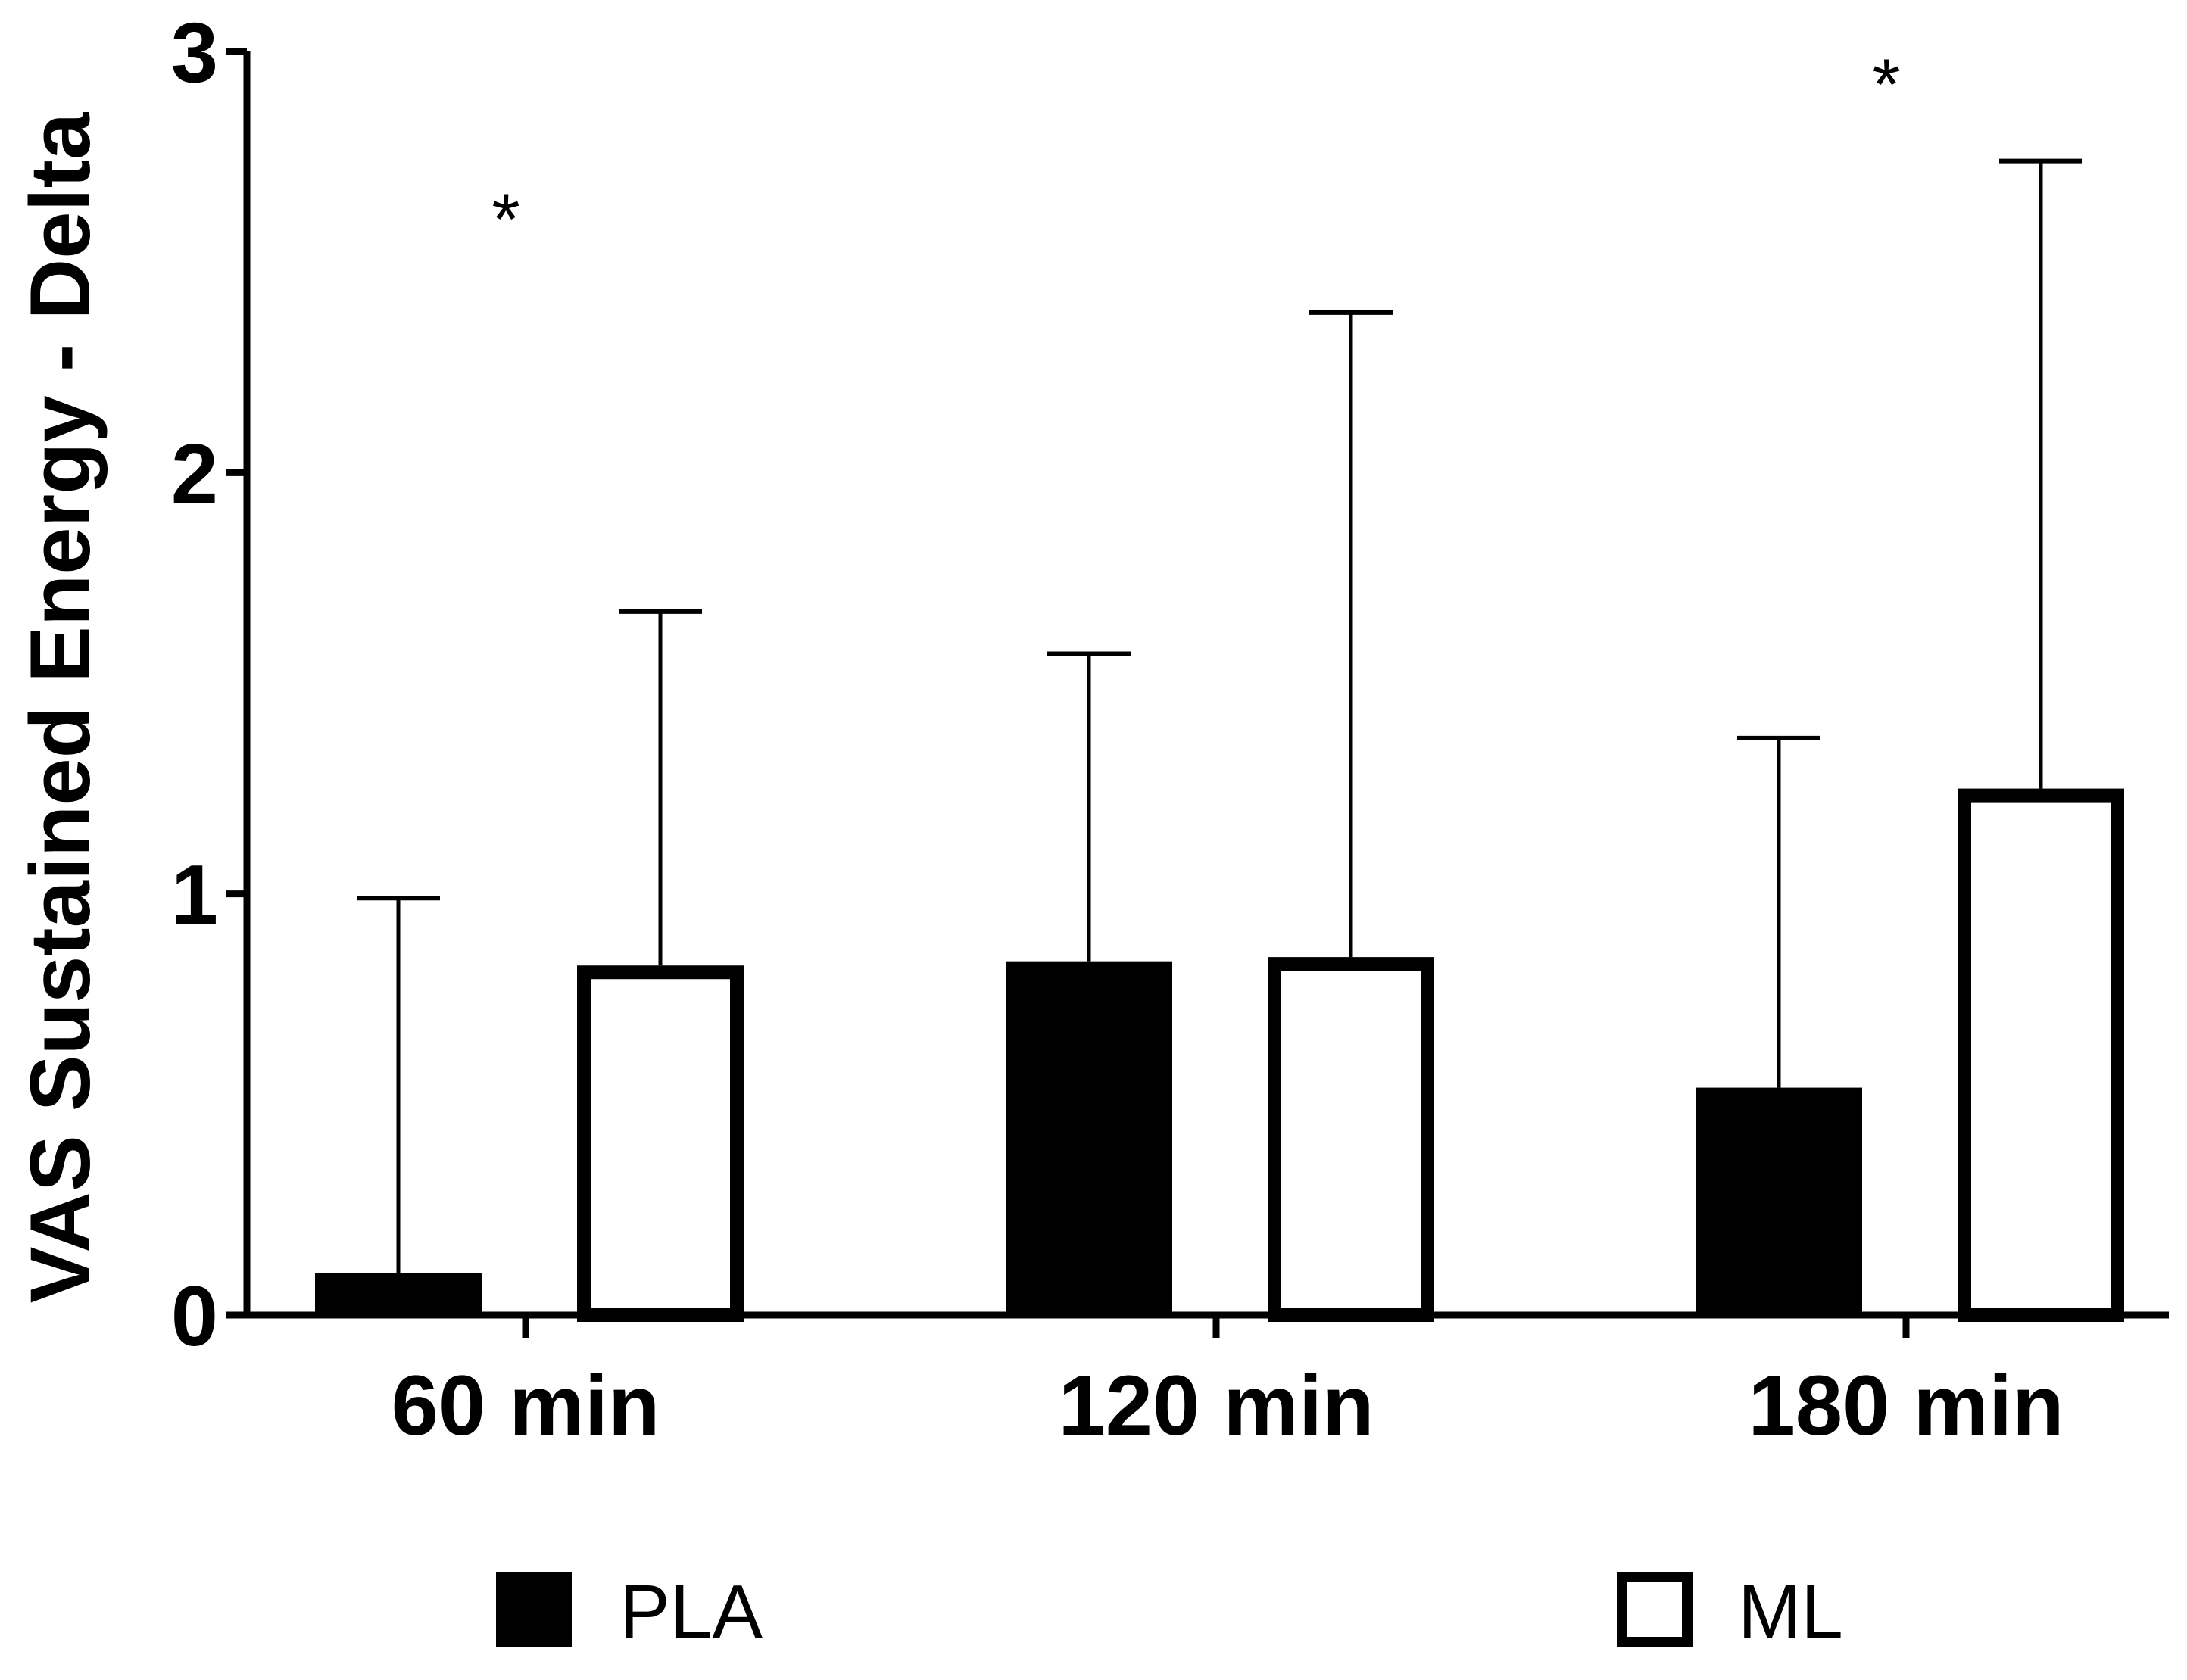 The image size is (2187, 1680). I want to click on y-tick-label: 0, so click(194, 1316).